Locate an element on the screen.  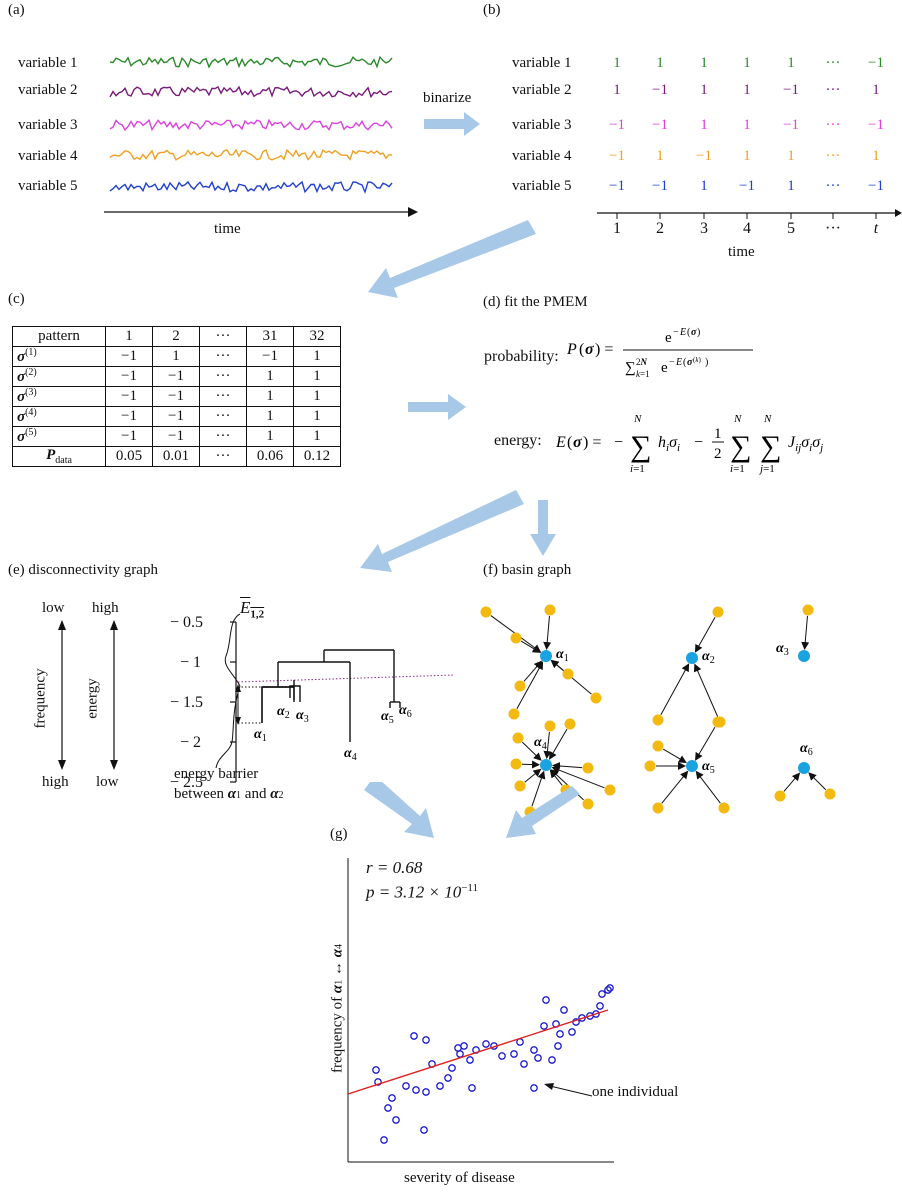
scatter-plot is located at coordinates (480, 1010).